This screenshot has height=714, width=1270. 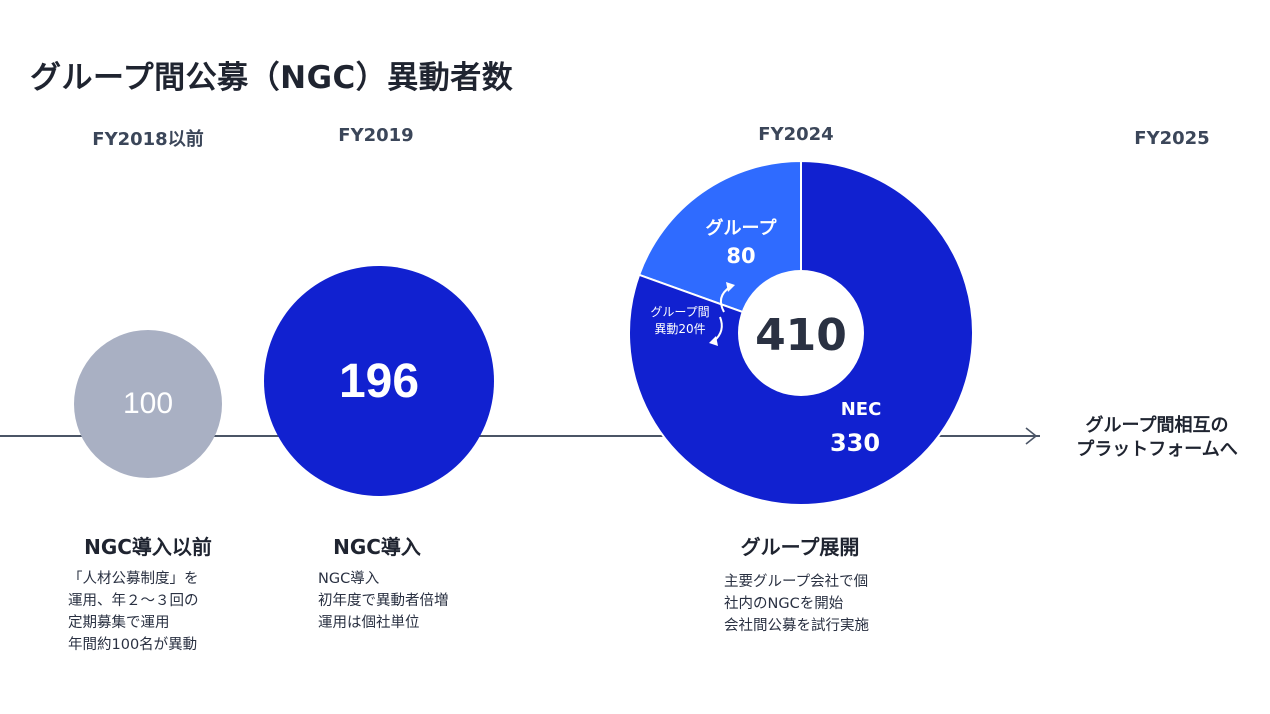 What do you see at coordinates (801, 335) in the screenshot?
I see `donut-total-label: 410` at bounding box center [801, 335].